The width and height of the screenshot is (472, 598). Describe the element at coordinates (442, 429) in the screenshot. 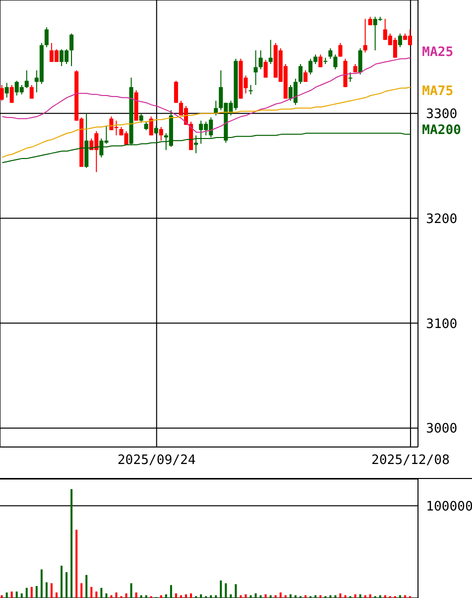

I see `y-tick-label: 3000` at that location.